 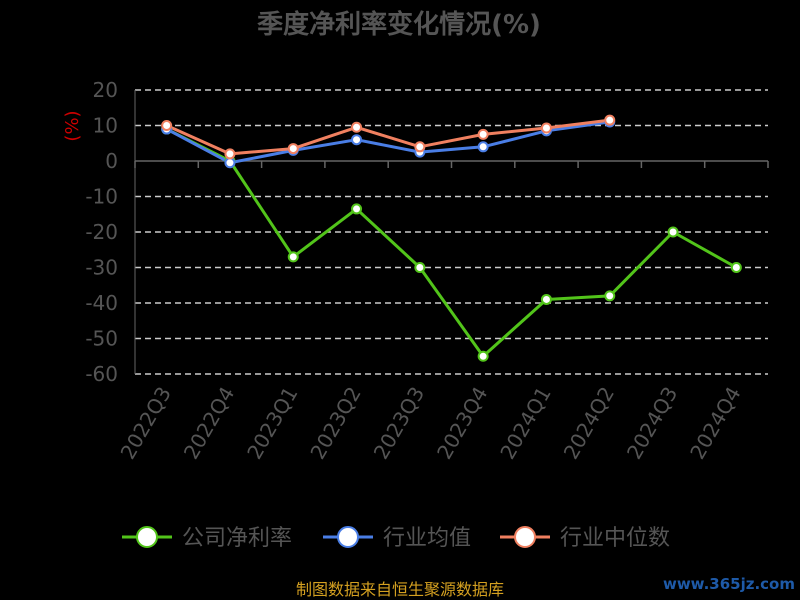 I want to click on y-tick-label: -20, so click(x=101, y=232).